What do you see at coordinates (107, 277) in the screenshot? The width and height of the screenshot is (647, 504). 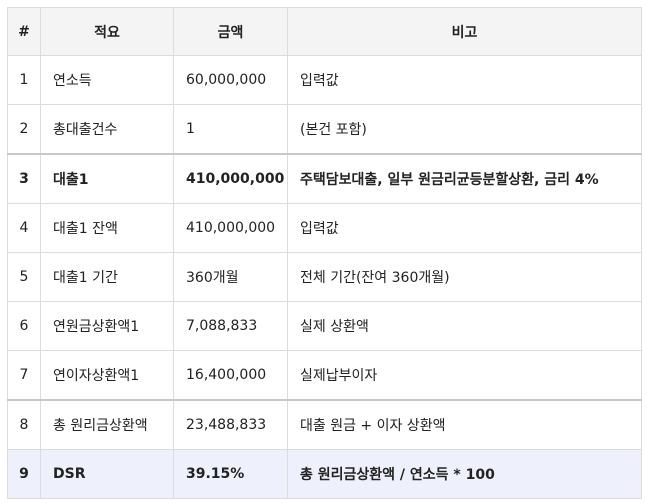 I see `table-cell: 대출1 기간` at bounding box center [107, 277].